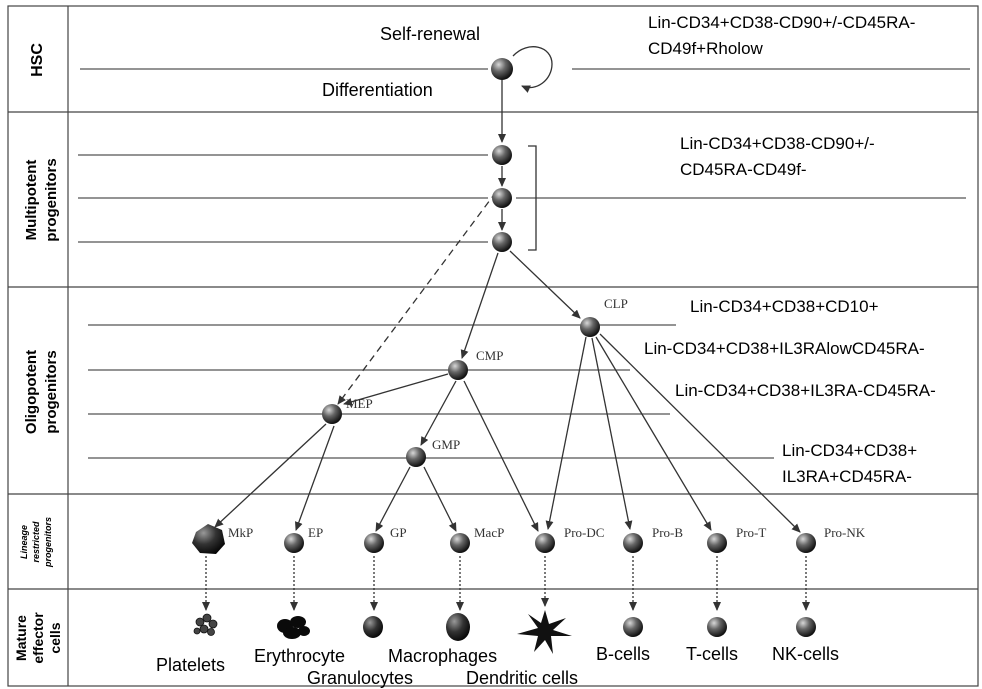 This screenshot has width=982, height=689. Describe the element at coordinates (374, 543) in the screenshot. I see `gp-cell` at that location.